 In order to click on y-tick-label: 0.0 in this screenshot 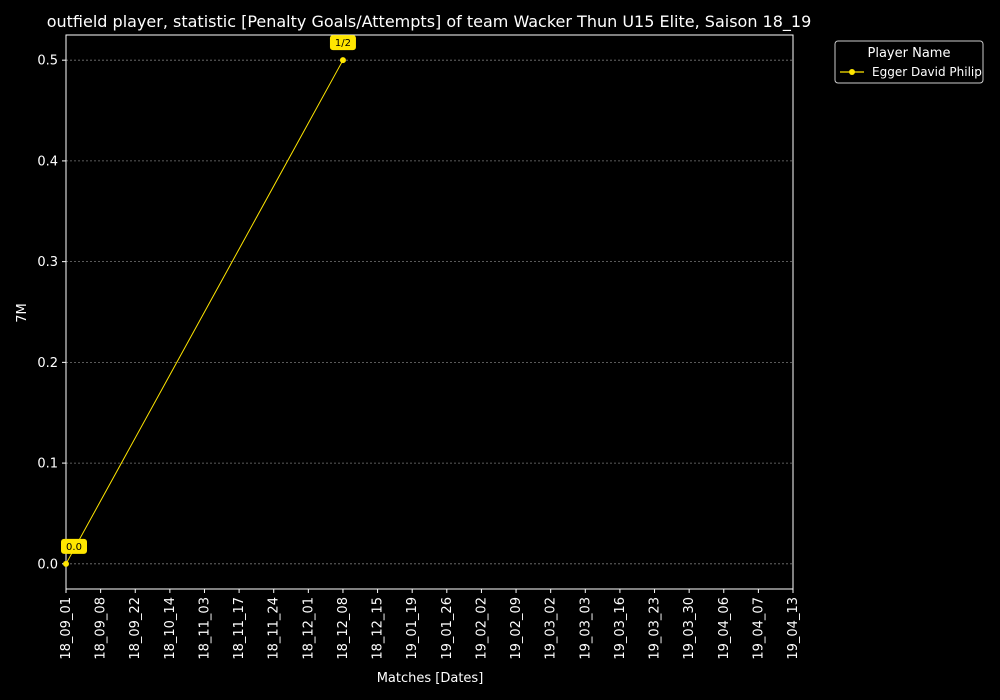, I will do `click(47, 564)`.